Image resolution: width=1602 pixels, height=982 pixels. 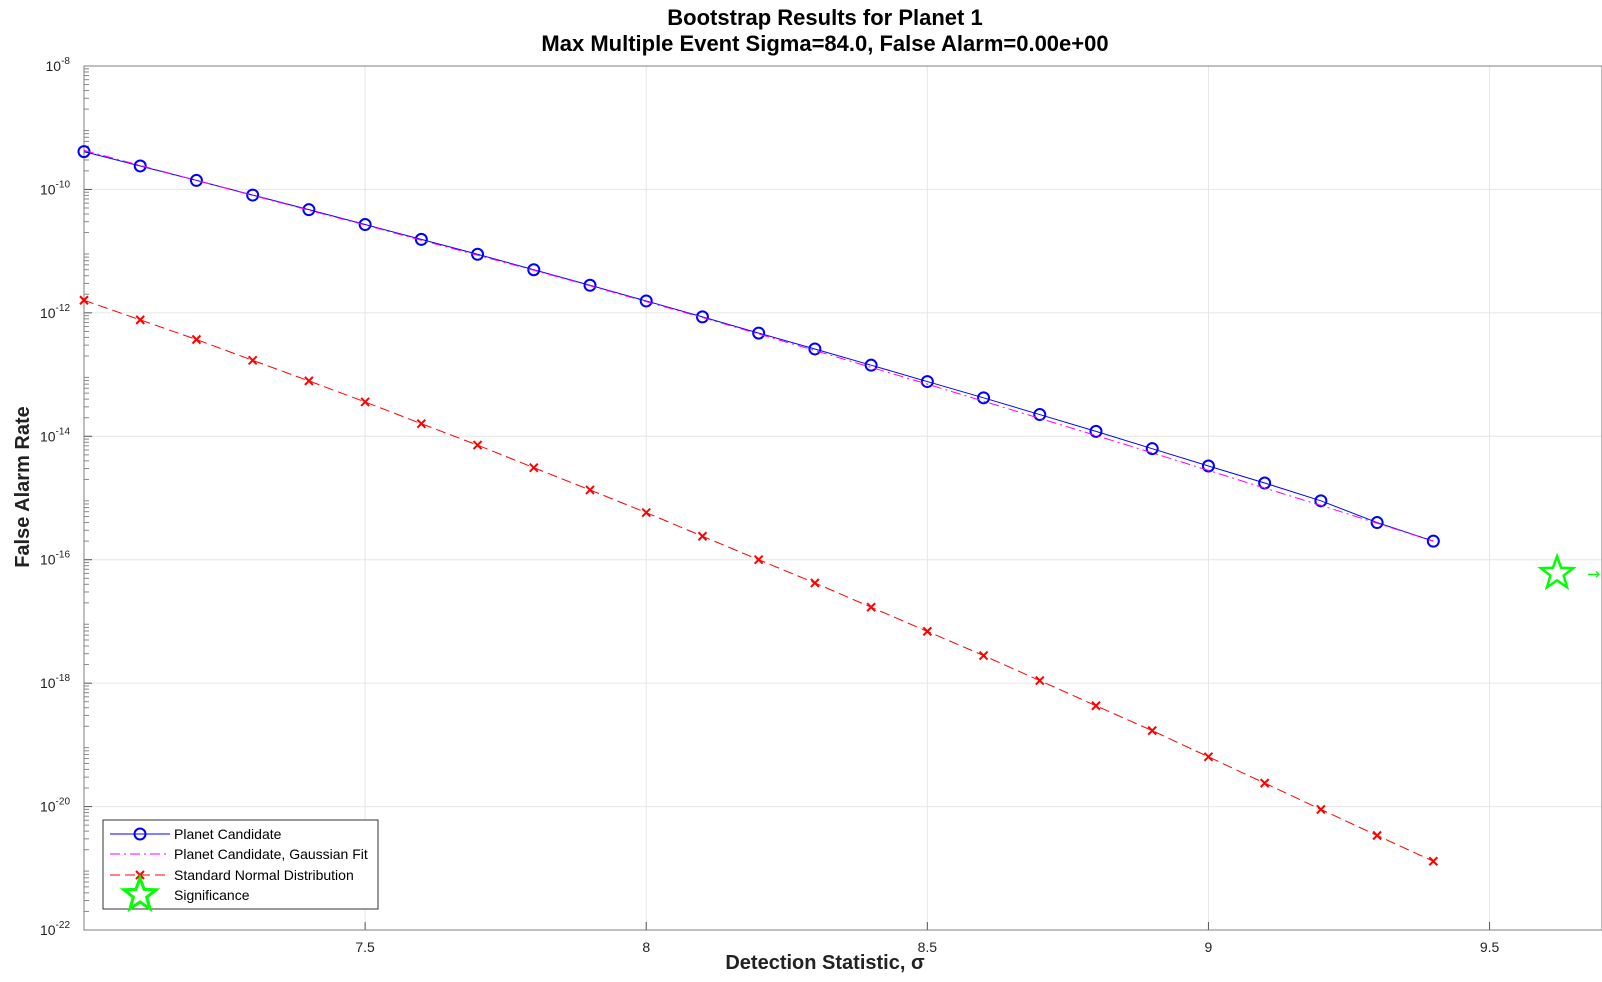 What do you see at coordinates (55, 559) in the screenshot?
I see `y-tick-label: 10-16` at bounding box center [55, 559].